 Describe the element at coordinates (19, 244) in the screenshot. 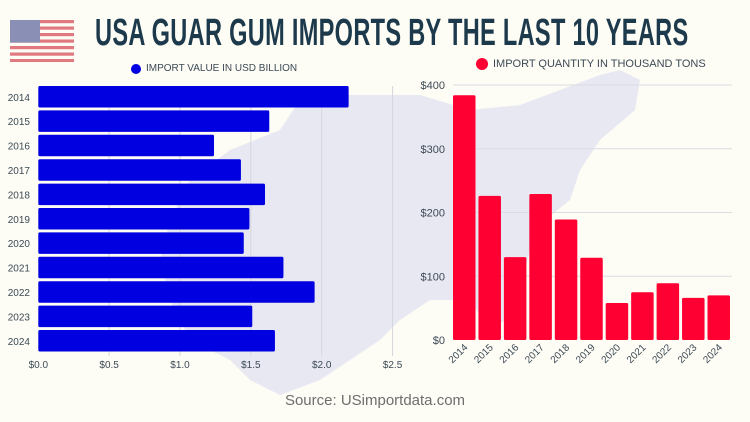

I see `y-tick-label: 2020` at that location.